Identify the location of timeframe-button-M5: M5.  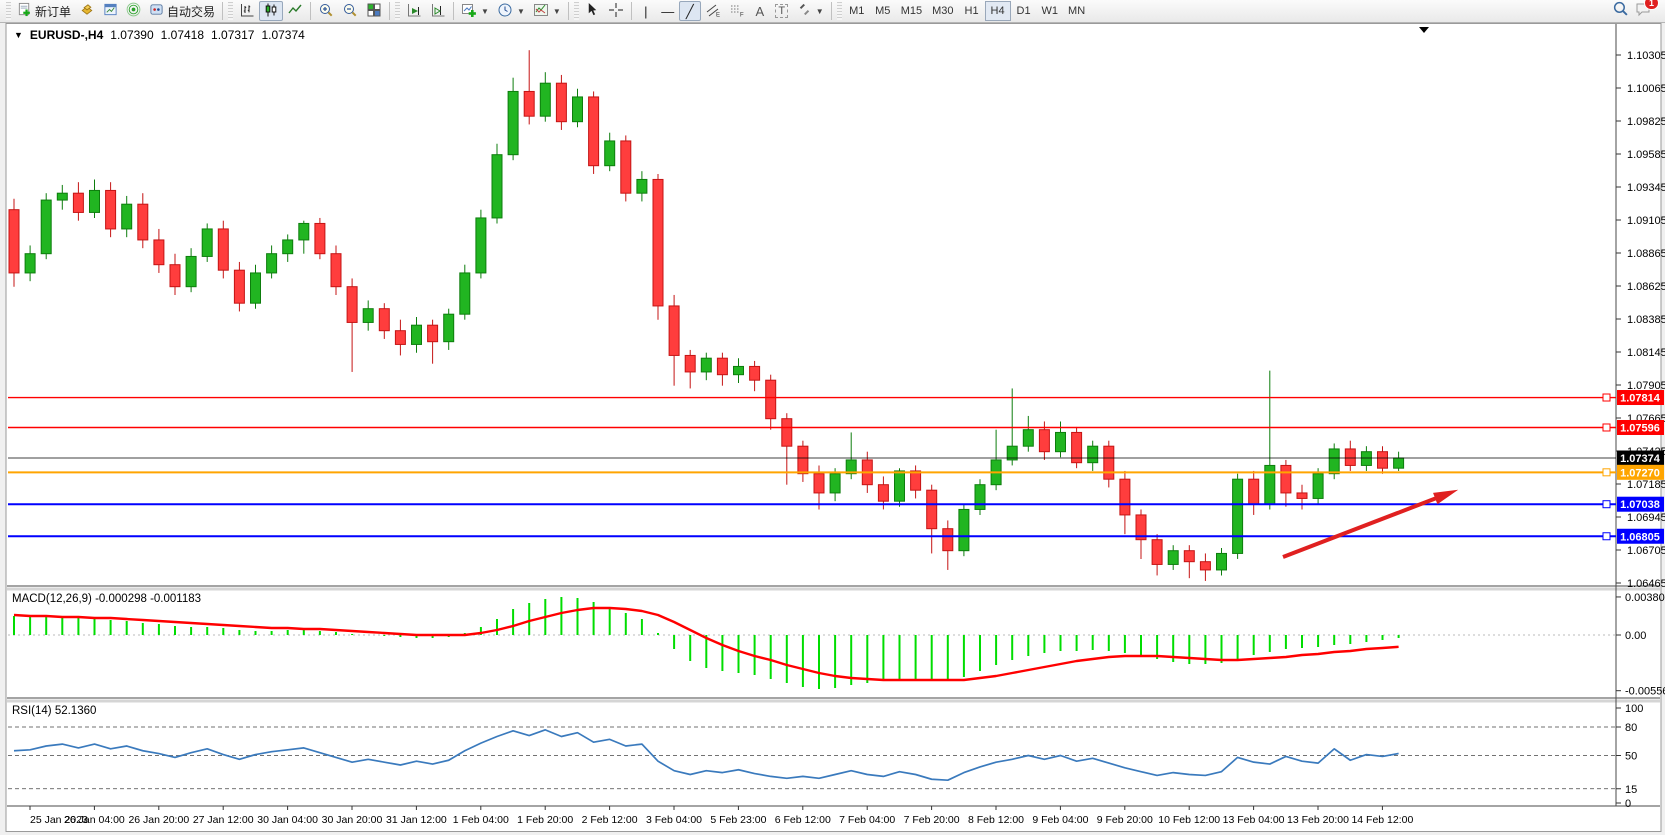
(883, 11).